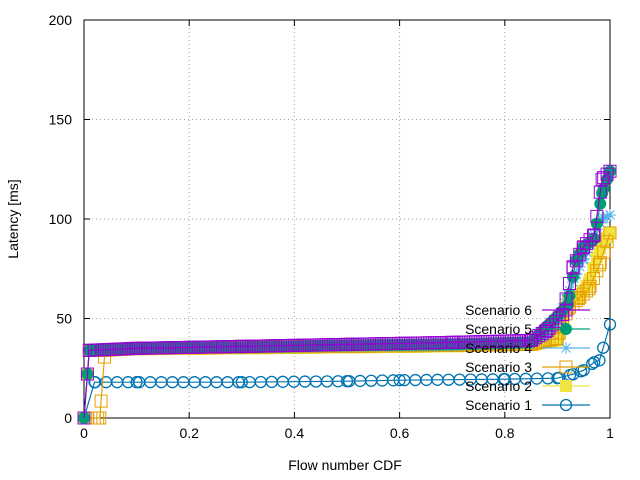 The width and height of the screenshot is (640, 480). I want to click on legend-label: Scenario 1, so click(498, 405).